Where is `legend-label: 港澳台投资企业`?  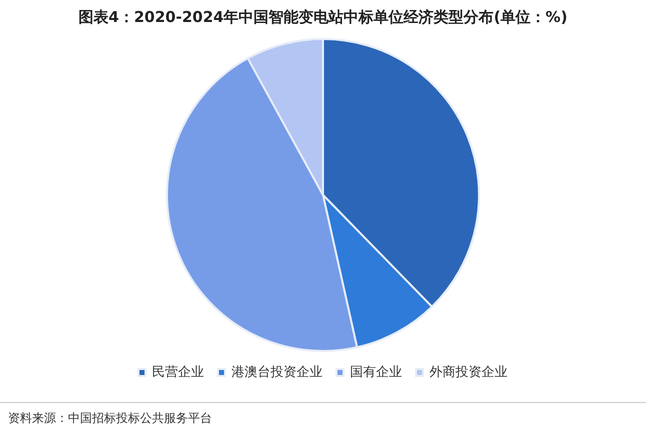
legend-label: 港澳台投资企业 is located at coordinates (277, 372).